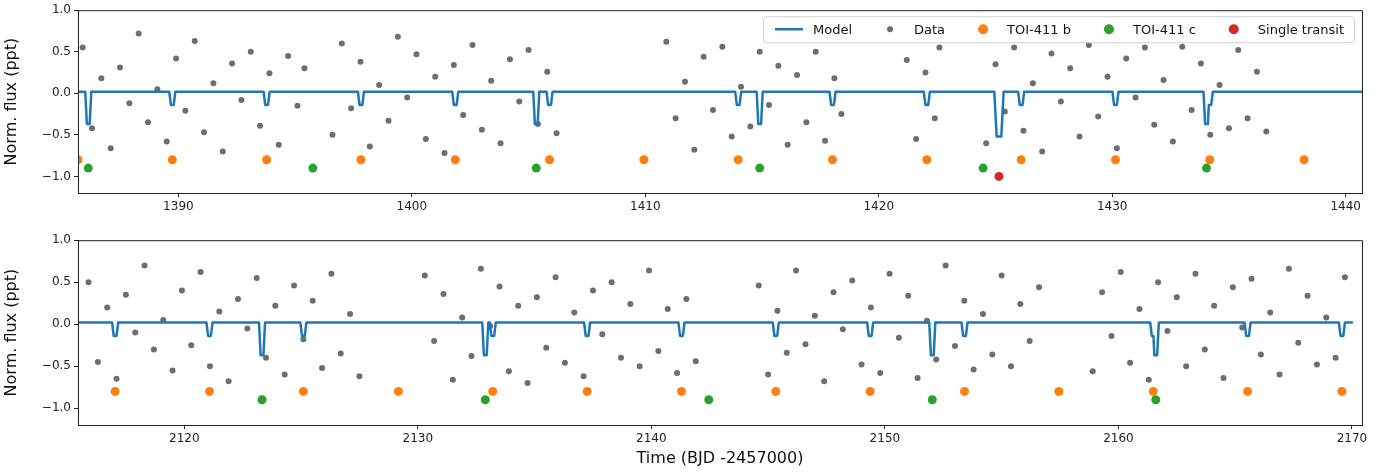 The width and height of the screenshot is (1391, 472). I want to click on x-tick-label: 1440, so click(1345, 206).